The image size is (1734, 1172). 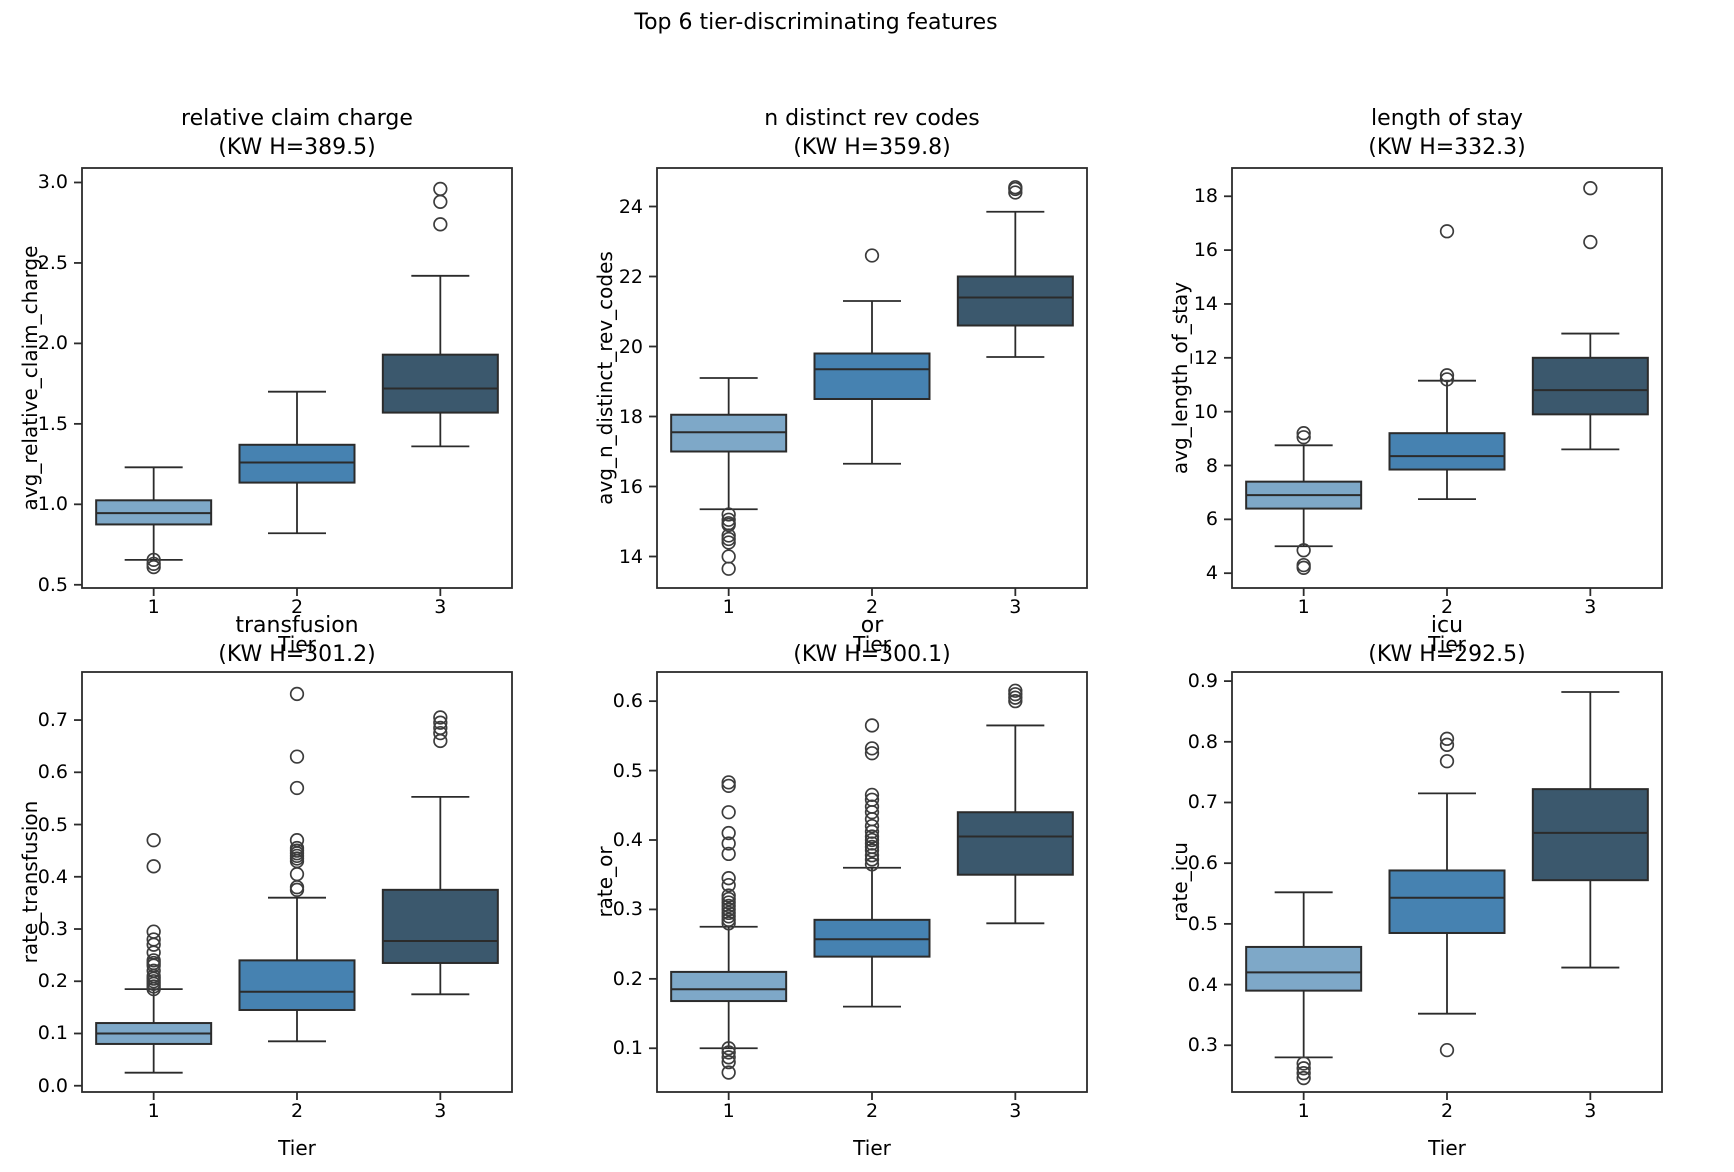 What do you see at coordinates (630, 346) in the screenshot?
I see `ytick-label: 20` at bounding box center [630, 346].